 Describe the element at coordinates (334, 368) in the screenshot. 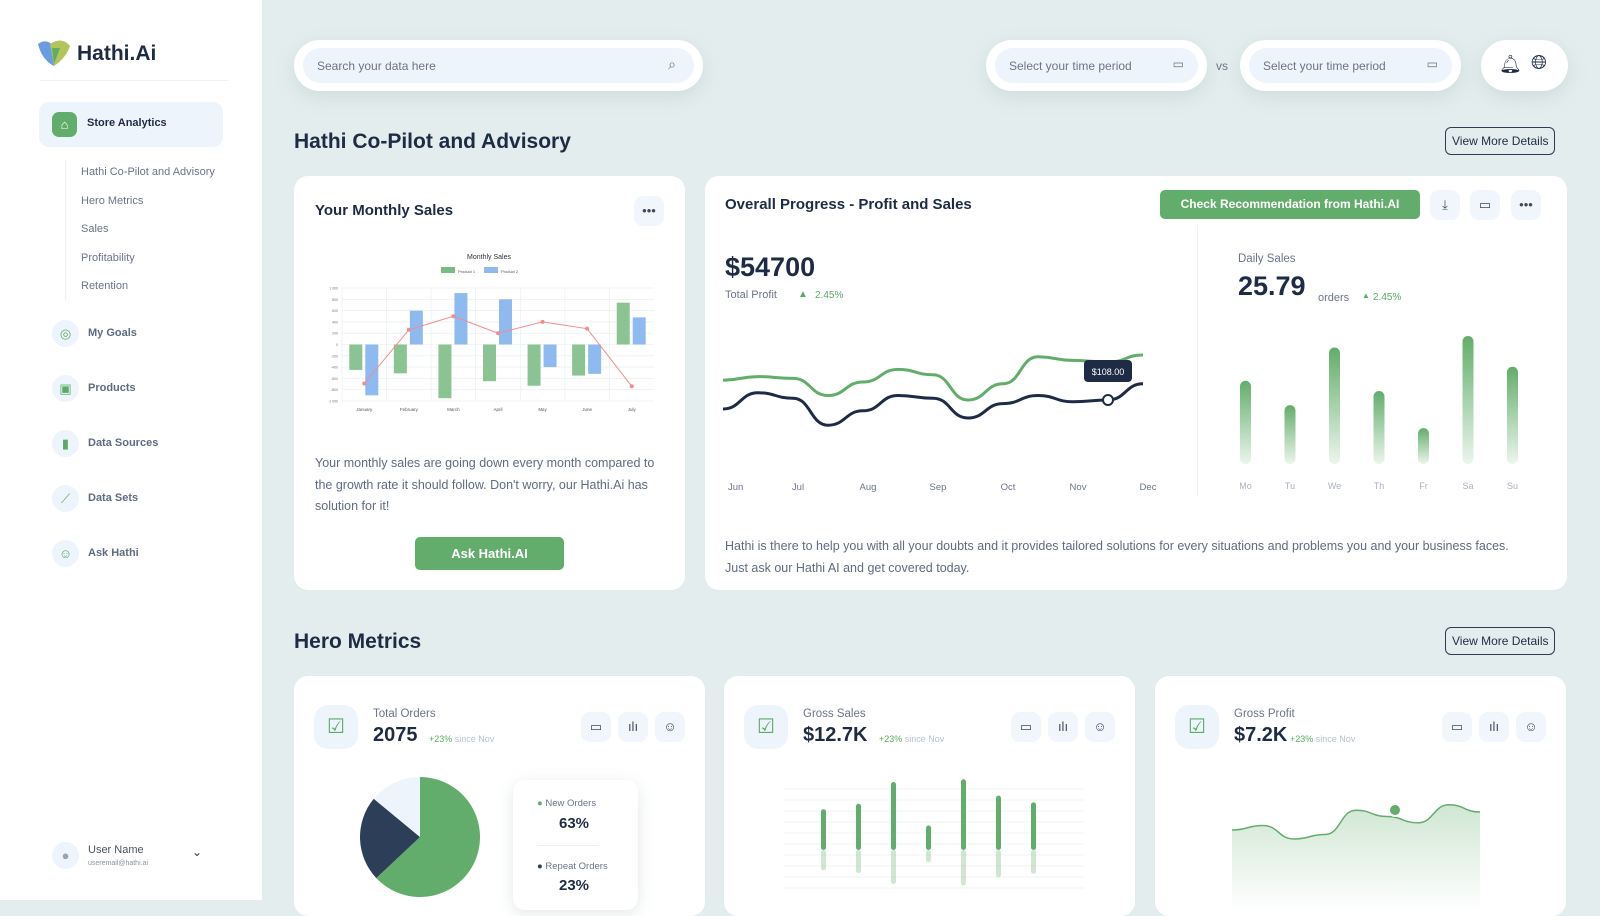

I see `y-tick-label: -400` at that location.